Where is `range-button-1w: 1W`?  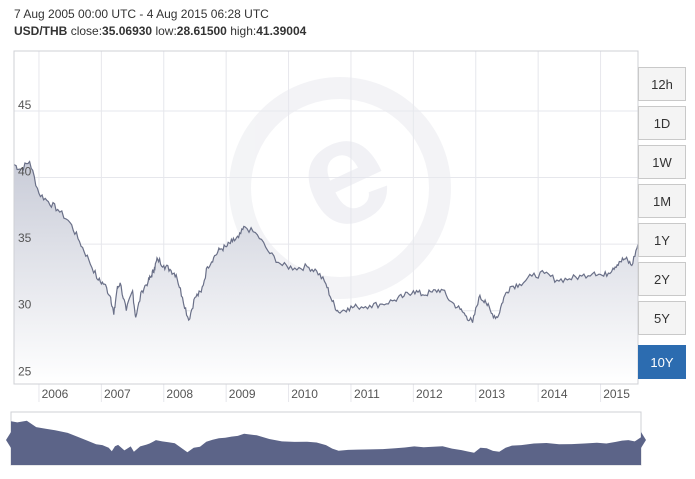 range-button-1w: 1W is located at coordinates (662, 162).